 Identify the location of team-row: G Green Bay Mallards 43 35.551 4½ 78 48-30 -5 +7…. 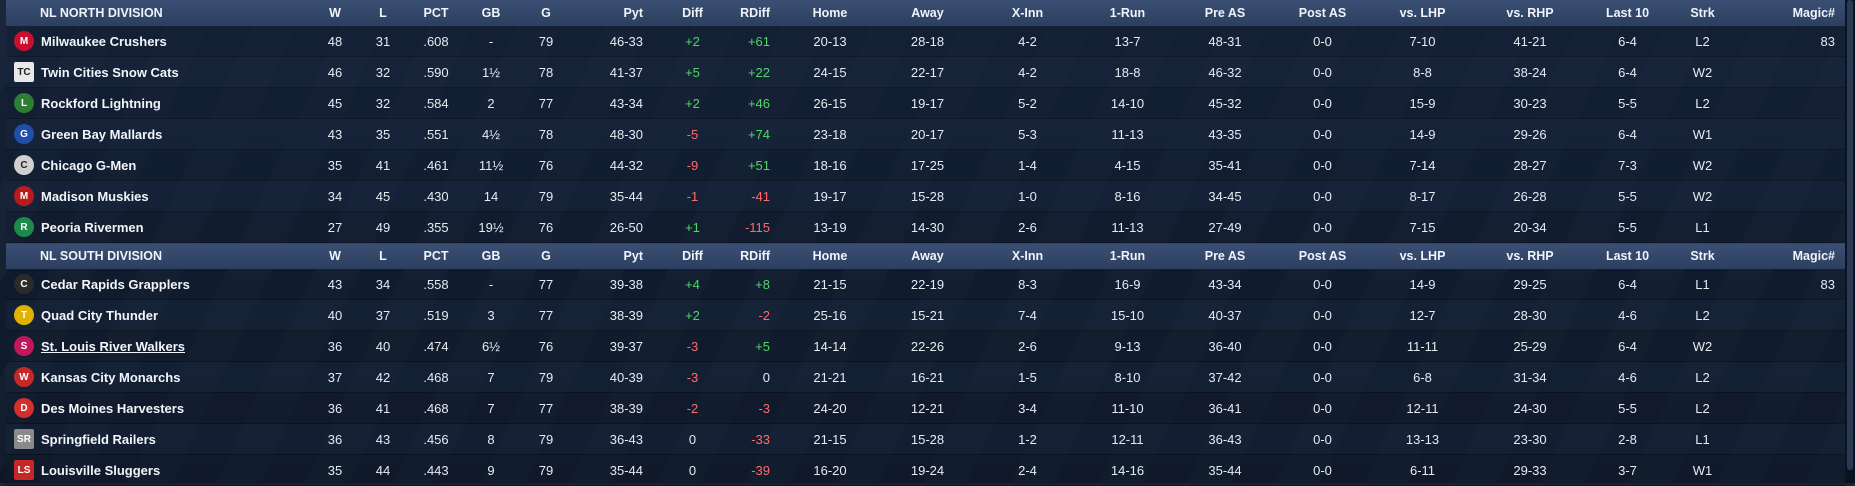
(925, 134).